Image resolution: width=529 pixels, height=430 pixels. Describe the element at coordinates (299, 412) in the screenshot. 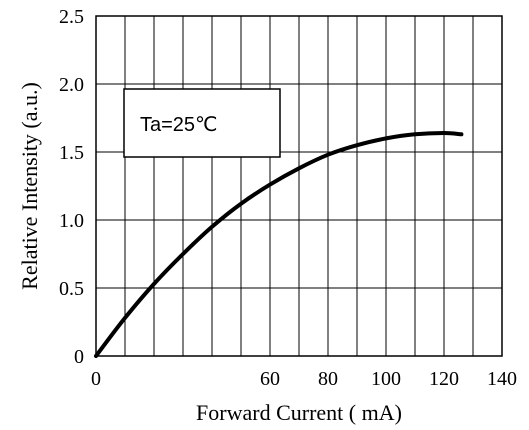

I see `x-axis-label: Forward Current ( mA)` at that location.